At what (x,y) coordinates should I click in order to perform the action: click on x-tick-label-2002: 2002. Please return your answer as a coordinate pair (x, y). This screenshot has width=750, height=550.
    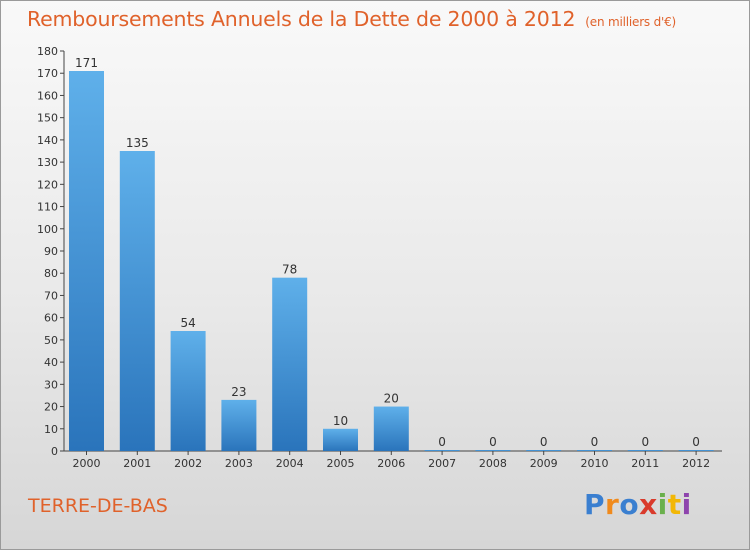
    Looking at the image, I should click on (188, 463).